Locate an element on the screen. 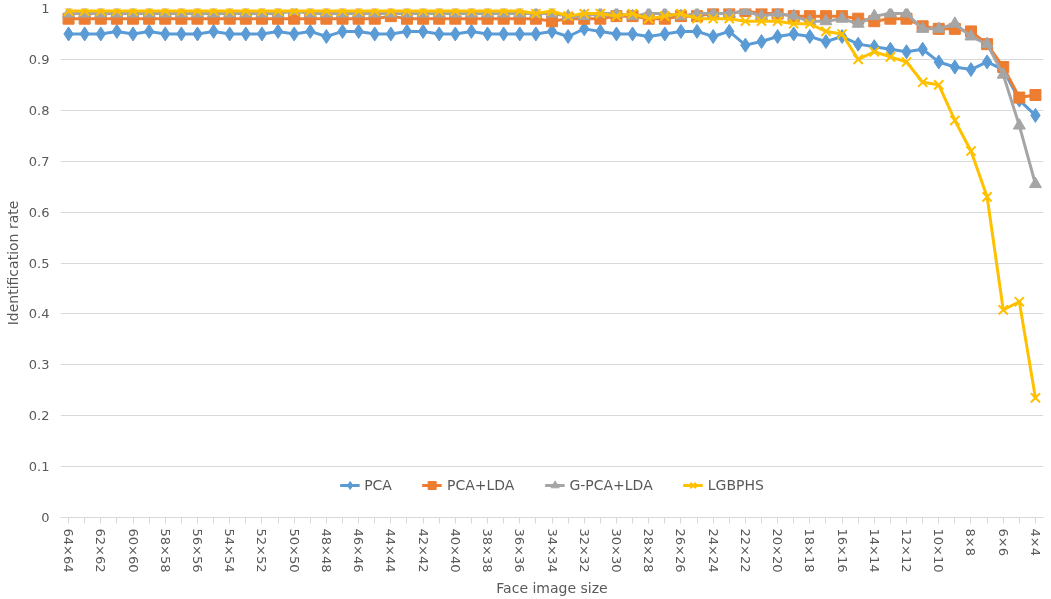 This screenshot has width=1051, height=599. x-tick-label: 4×4 is located at coordinates (1035, 542).